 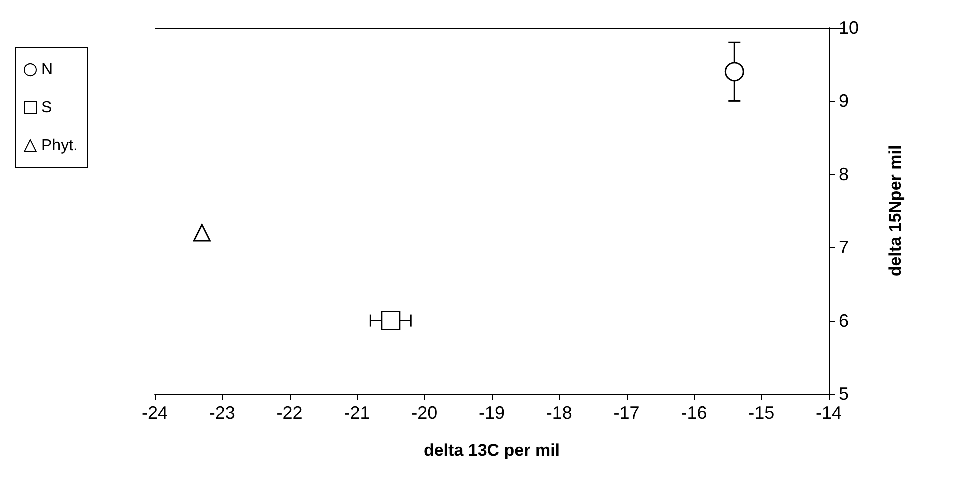 I want to click on x-tick-label: -16, so click(x=694, y=413).